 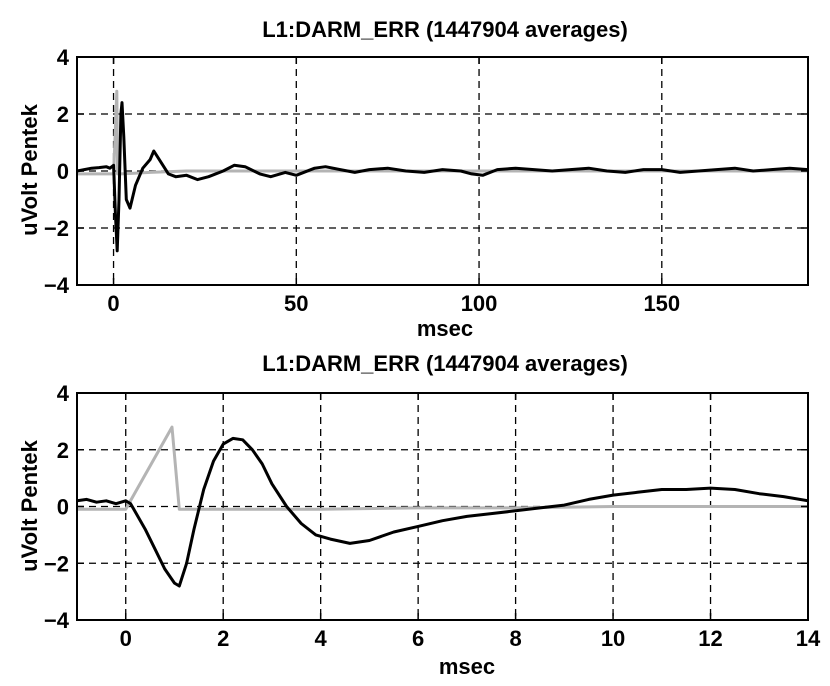 What do you see at coordinates (445, 328) in the screenshot?
I see `top-x-axis-label: msec` at bounding box center [445, 328].